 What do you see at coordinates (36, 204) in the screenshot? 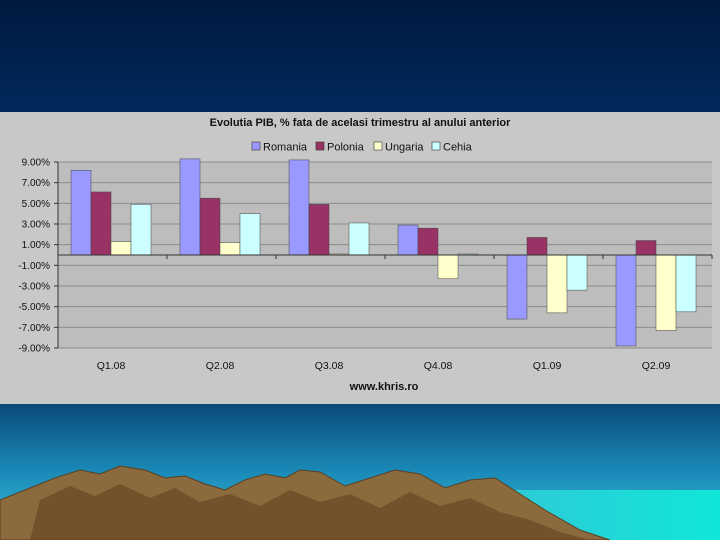
I see `y-tick-label: 5.00%` at bounding box center [36, 204].